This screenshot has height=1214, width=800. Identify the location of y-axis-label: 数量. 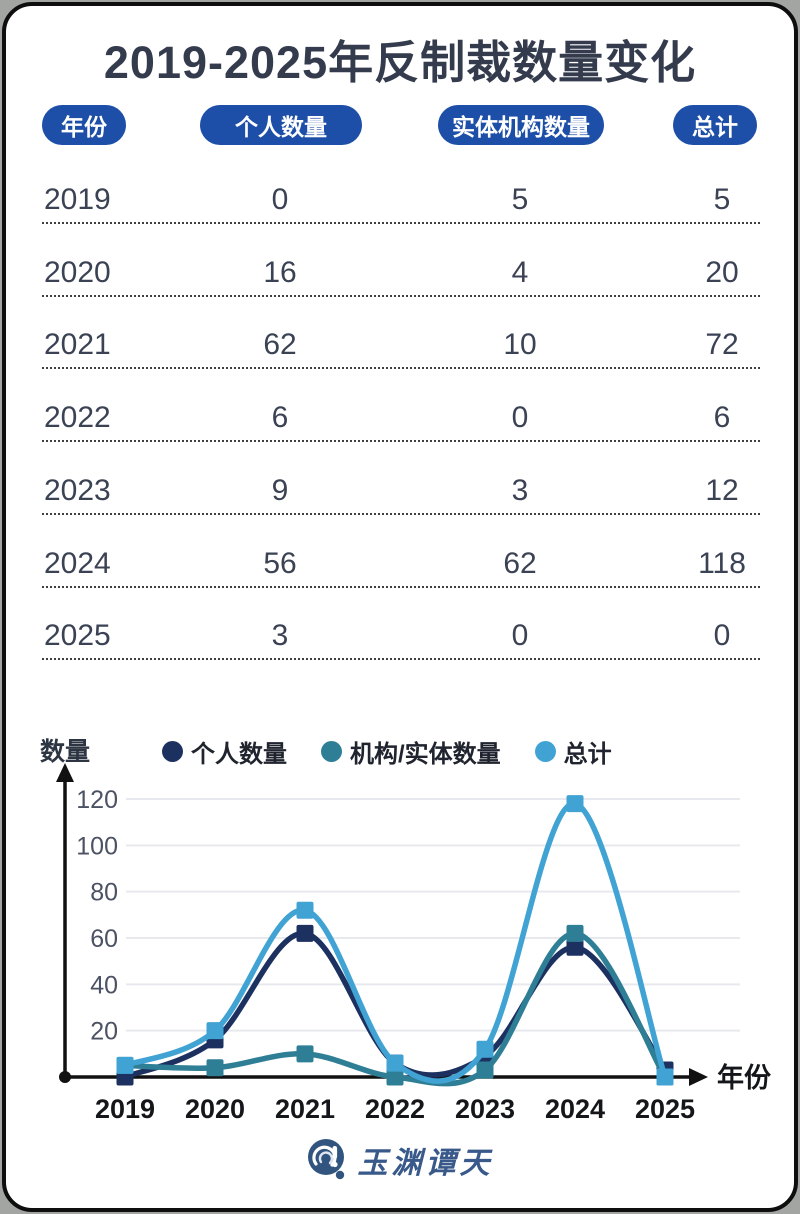
(65, 752).